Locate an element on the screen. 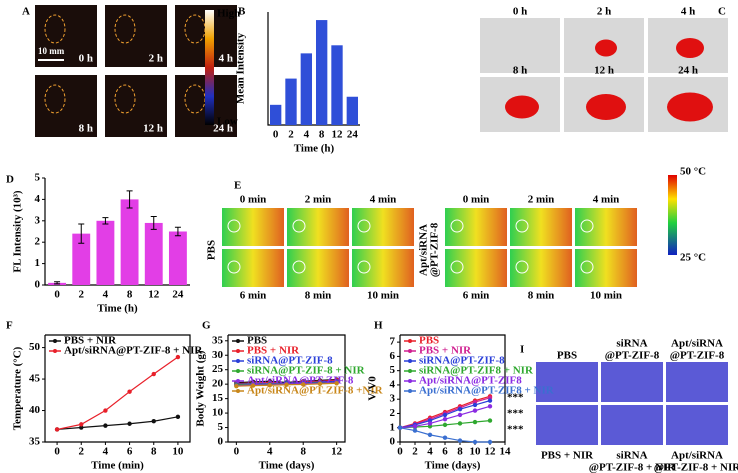  legend-label: siRNA@PT-ZIF-8 + NIR is located at coordinates (306, 371).